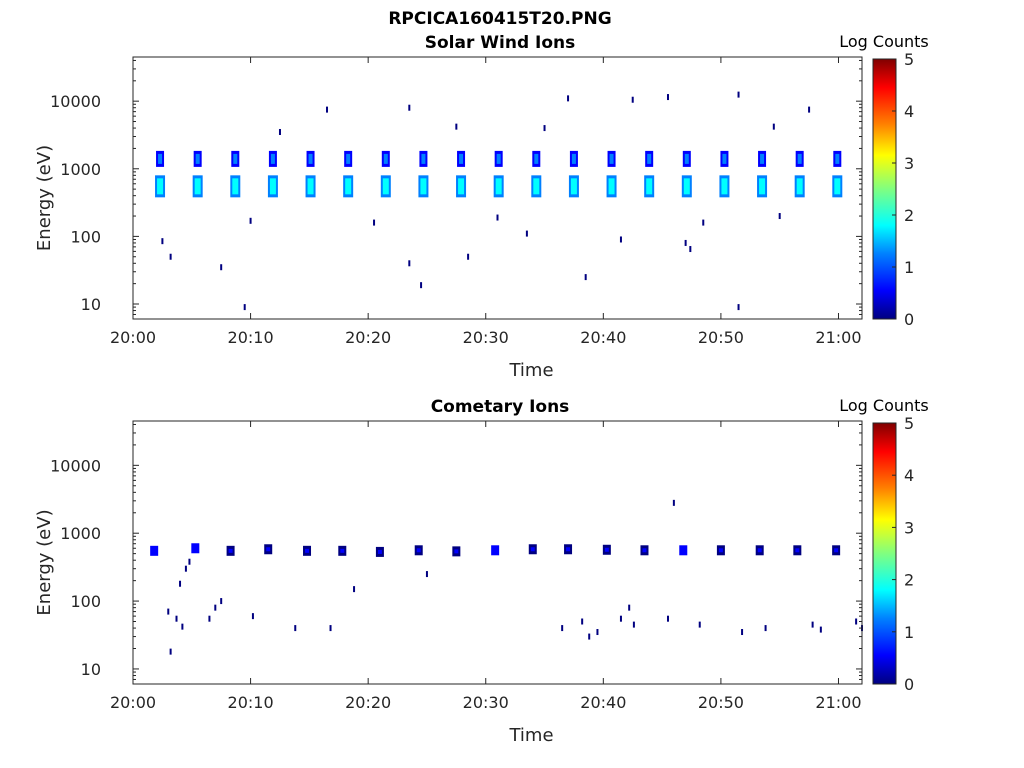 Image resolution: width=1024 pixels, height=768 pixels. Describe the element at coordinates (721, 337) in the screenshot. I see `x-tick-label: 20:50` at that location.